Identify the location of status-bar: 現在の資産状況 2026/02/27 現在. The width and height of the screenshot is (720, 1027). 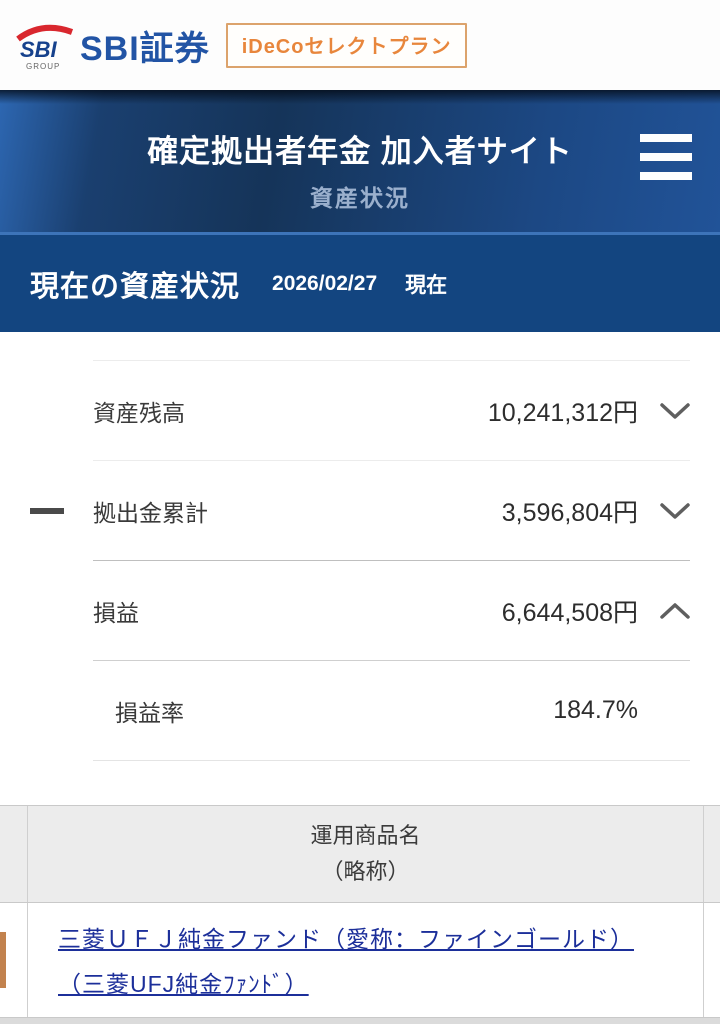
(360, 282).